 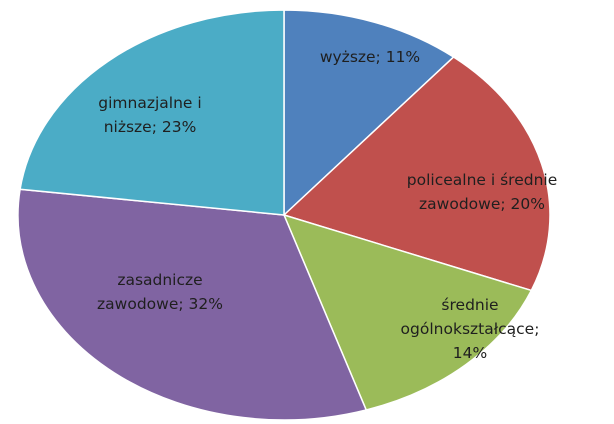 I want to click on data-label-line: zawodowe; 32%, so click(x=160, y=304).